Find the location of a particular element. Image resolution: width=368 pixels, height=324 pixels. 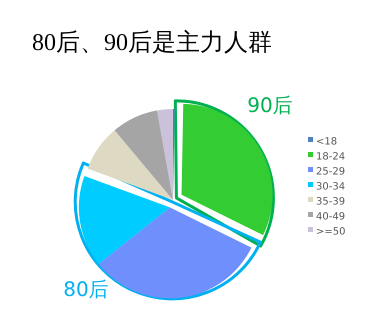

text: 90后 is located at coordinates (270, 105).